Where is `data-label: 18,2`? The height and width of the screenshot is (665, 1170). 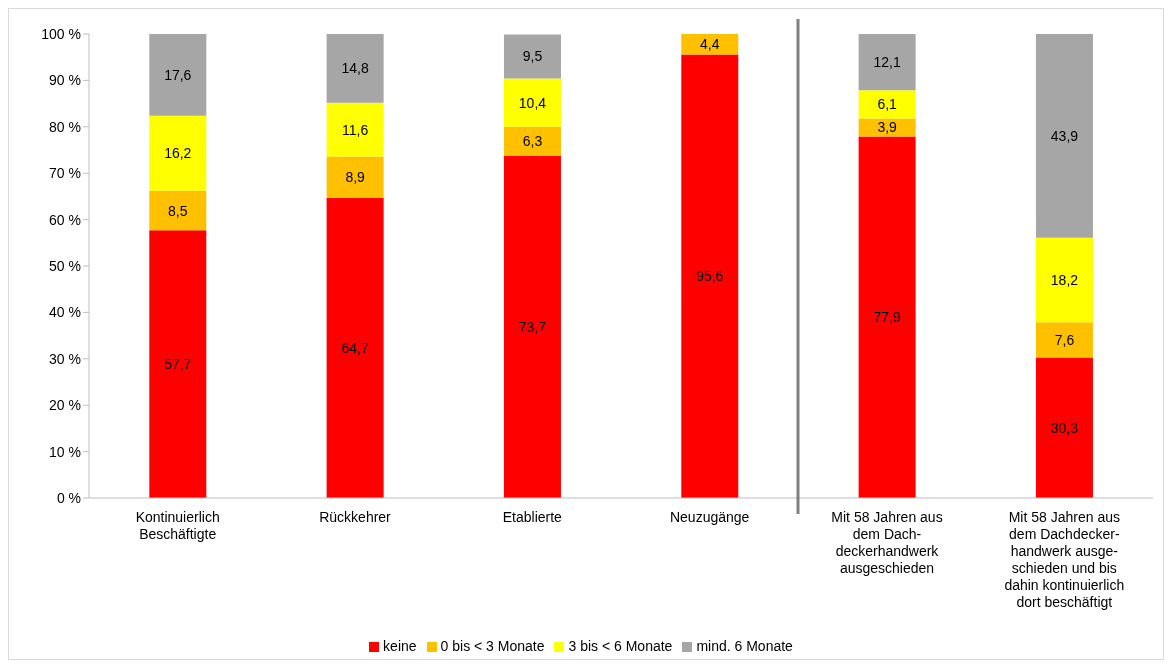 data-label: 18,2 is located at coordinates (1064, 279).